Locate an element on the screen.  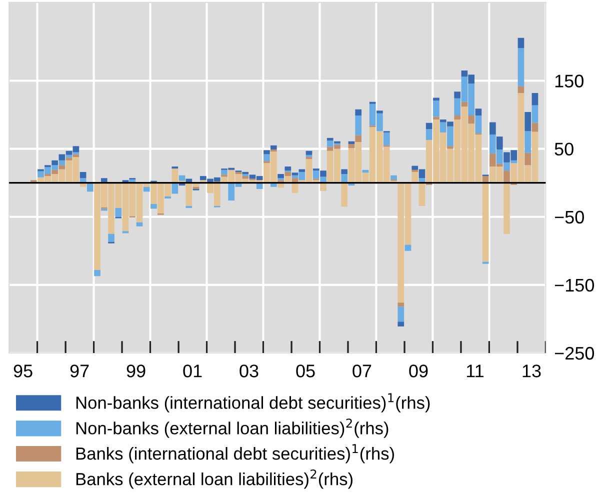
y-tick-label: 150 is located at coordinates (569, 81).